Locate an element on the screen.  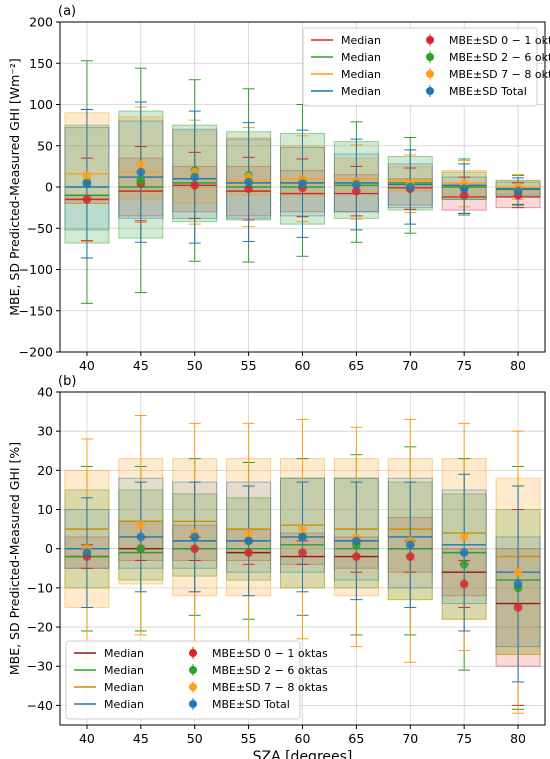
y-tick-label: 40 is located at coordinates (45, 392).